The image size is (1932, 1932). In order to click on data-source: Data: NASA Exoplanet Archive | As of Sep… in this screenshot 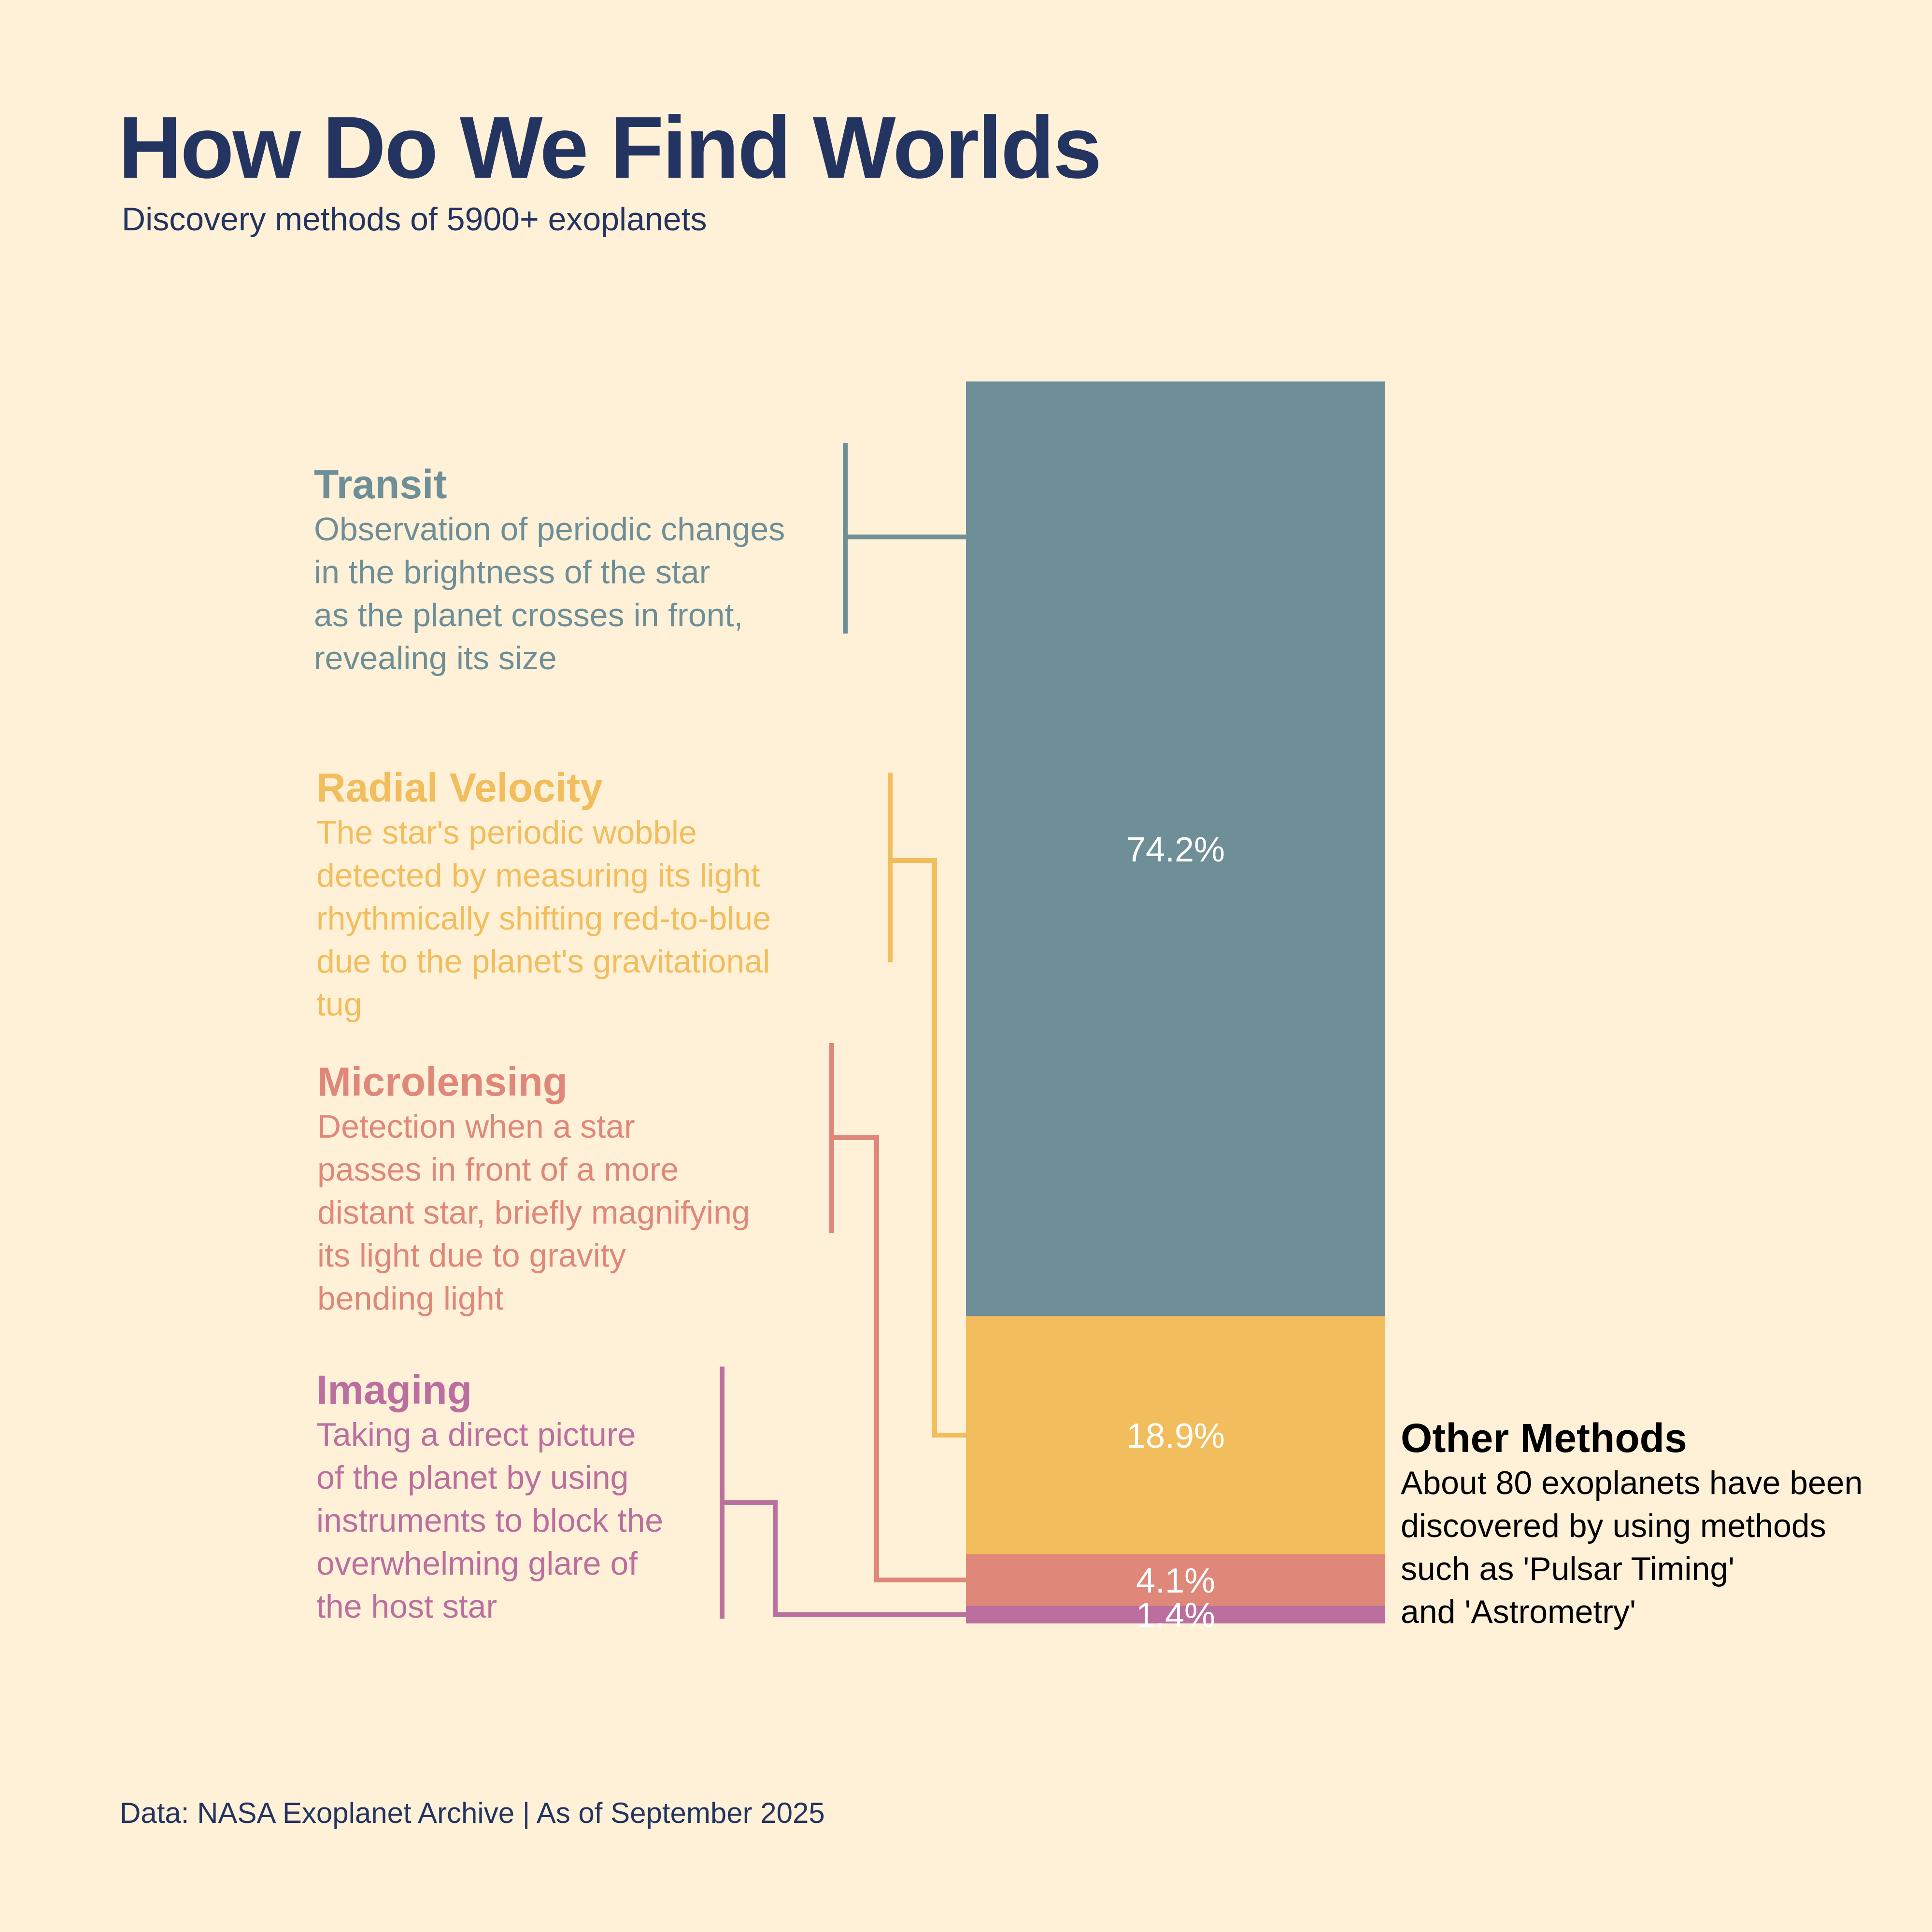, I will do `click(472, 1813)`.